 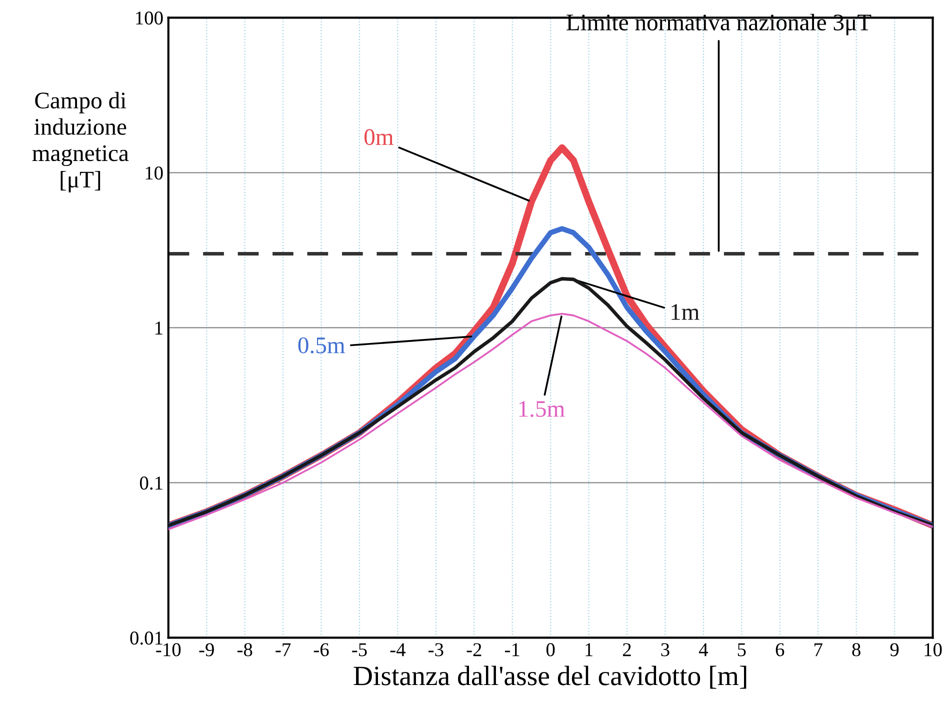 I want to click on x-tick-label: 8, so click(x=856, y=649).